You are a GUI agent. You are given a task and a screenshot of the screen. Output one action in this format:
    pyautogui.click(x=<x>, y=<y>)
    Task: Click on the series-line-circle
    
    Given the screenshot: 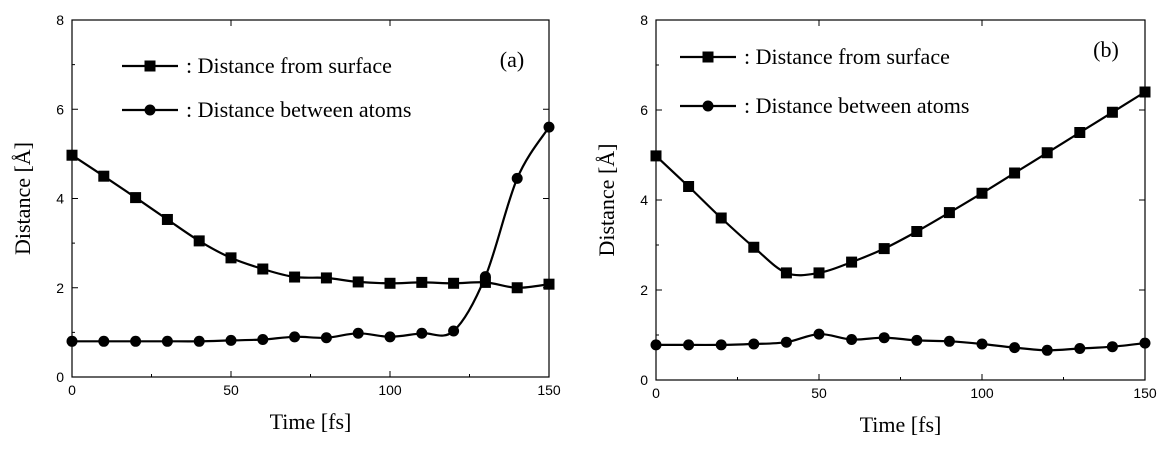 What is the action you would take?
    pyautogui.click(x=901, y=342)
    